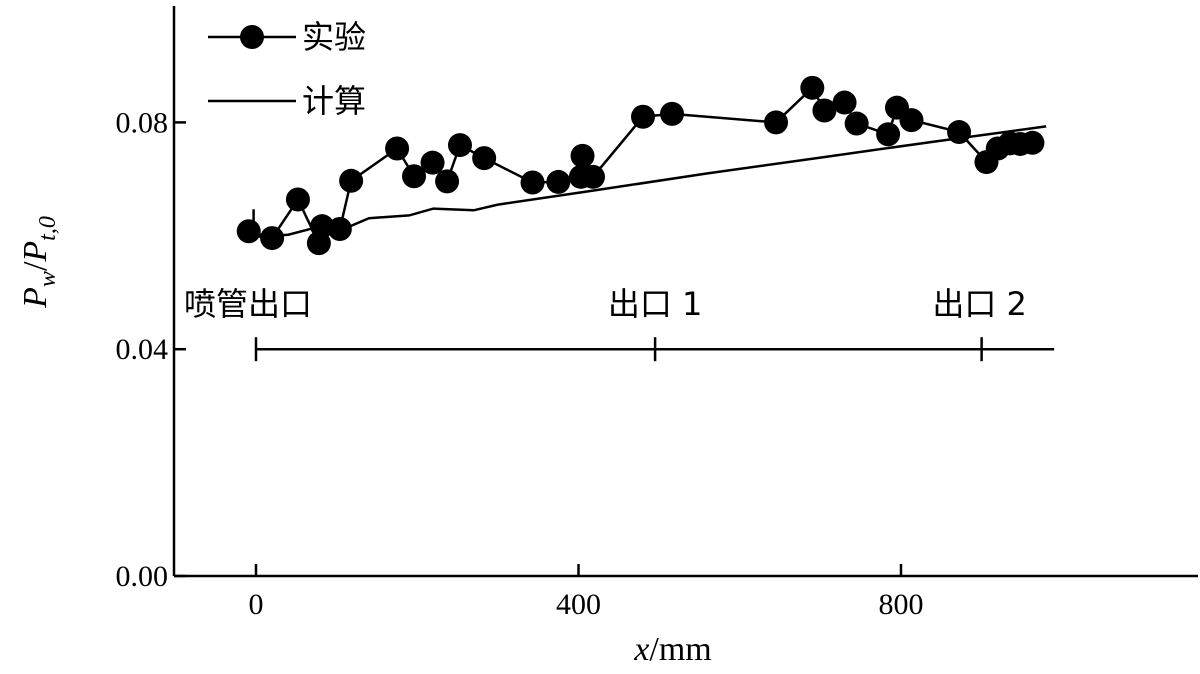 This screenshot has width=1200, height=674. Describe the element at coordinates (641, 649) in the screenshot. I see `x-axis-label-var: x` at that location.